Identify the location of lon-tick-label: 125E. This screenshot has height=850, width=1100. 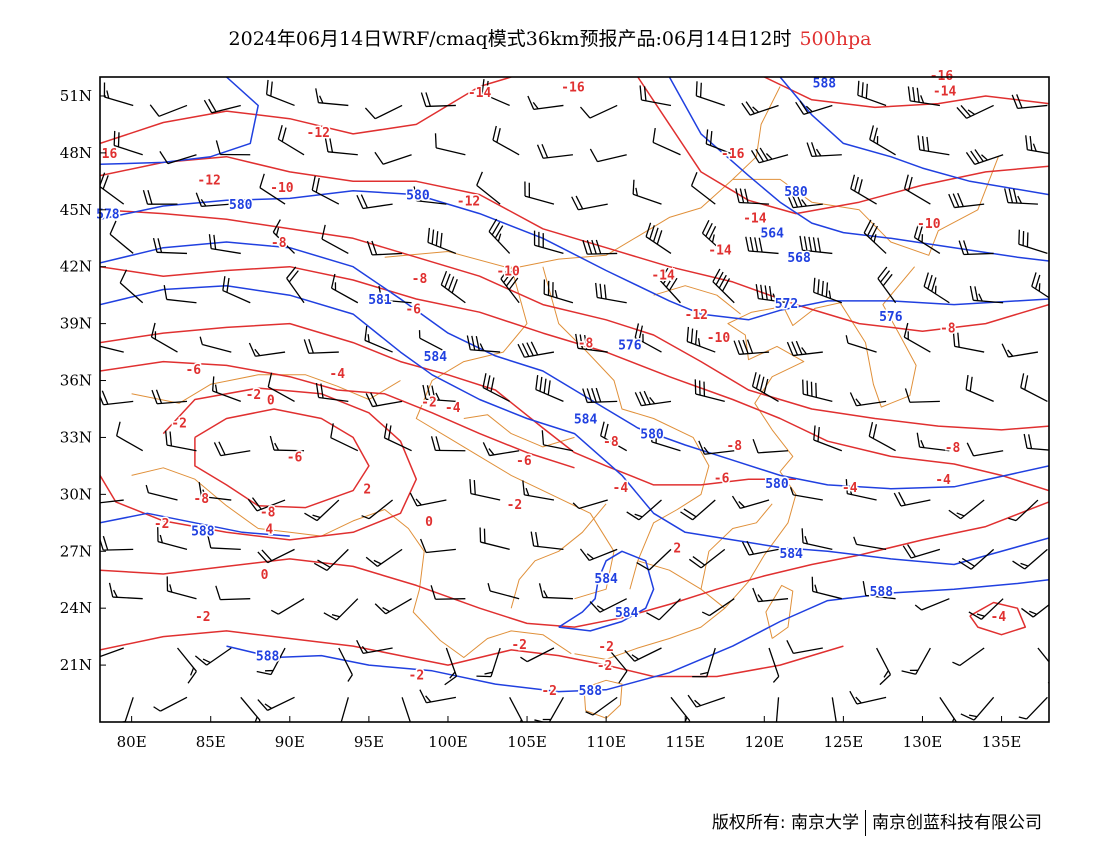
(844, 742).